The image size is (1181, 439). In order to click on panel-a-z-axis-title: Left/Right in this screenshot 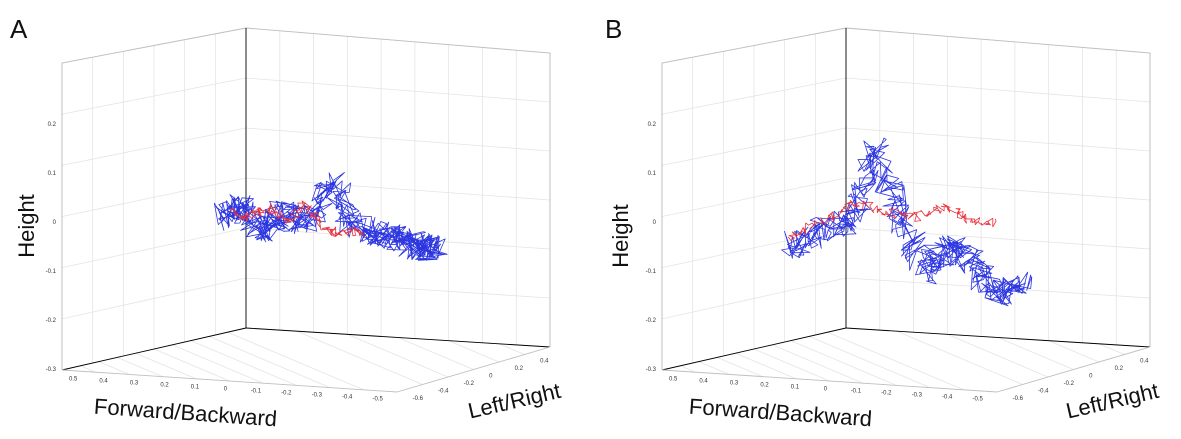, I will do `click(514, 401)`.